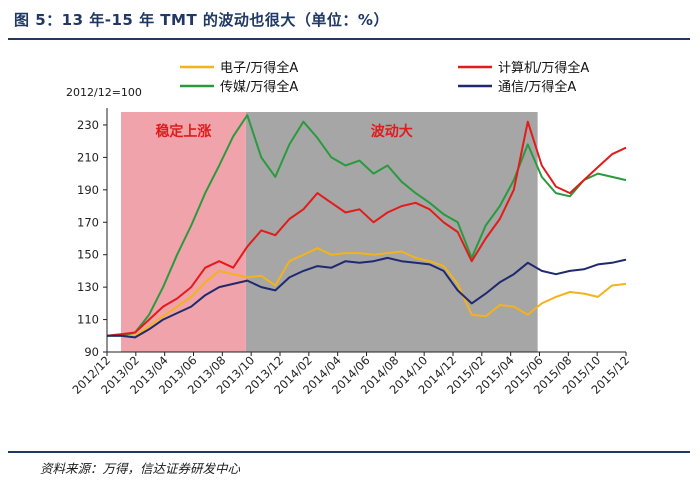 The image size is (700, 494). I want to click on legend-label-1: 电子/万得全A, so click(259, 68).